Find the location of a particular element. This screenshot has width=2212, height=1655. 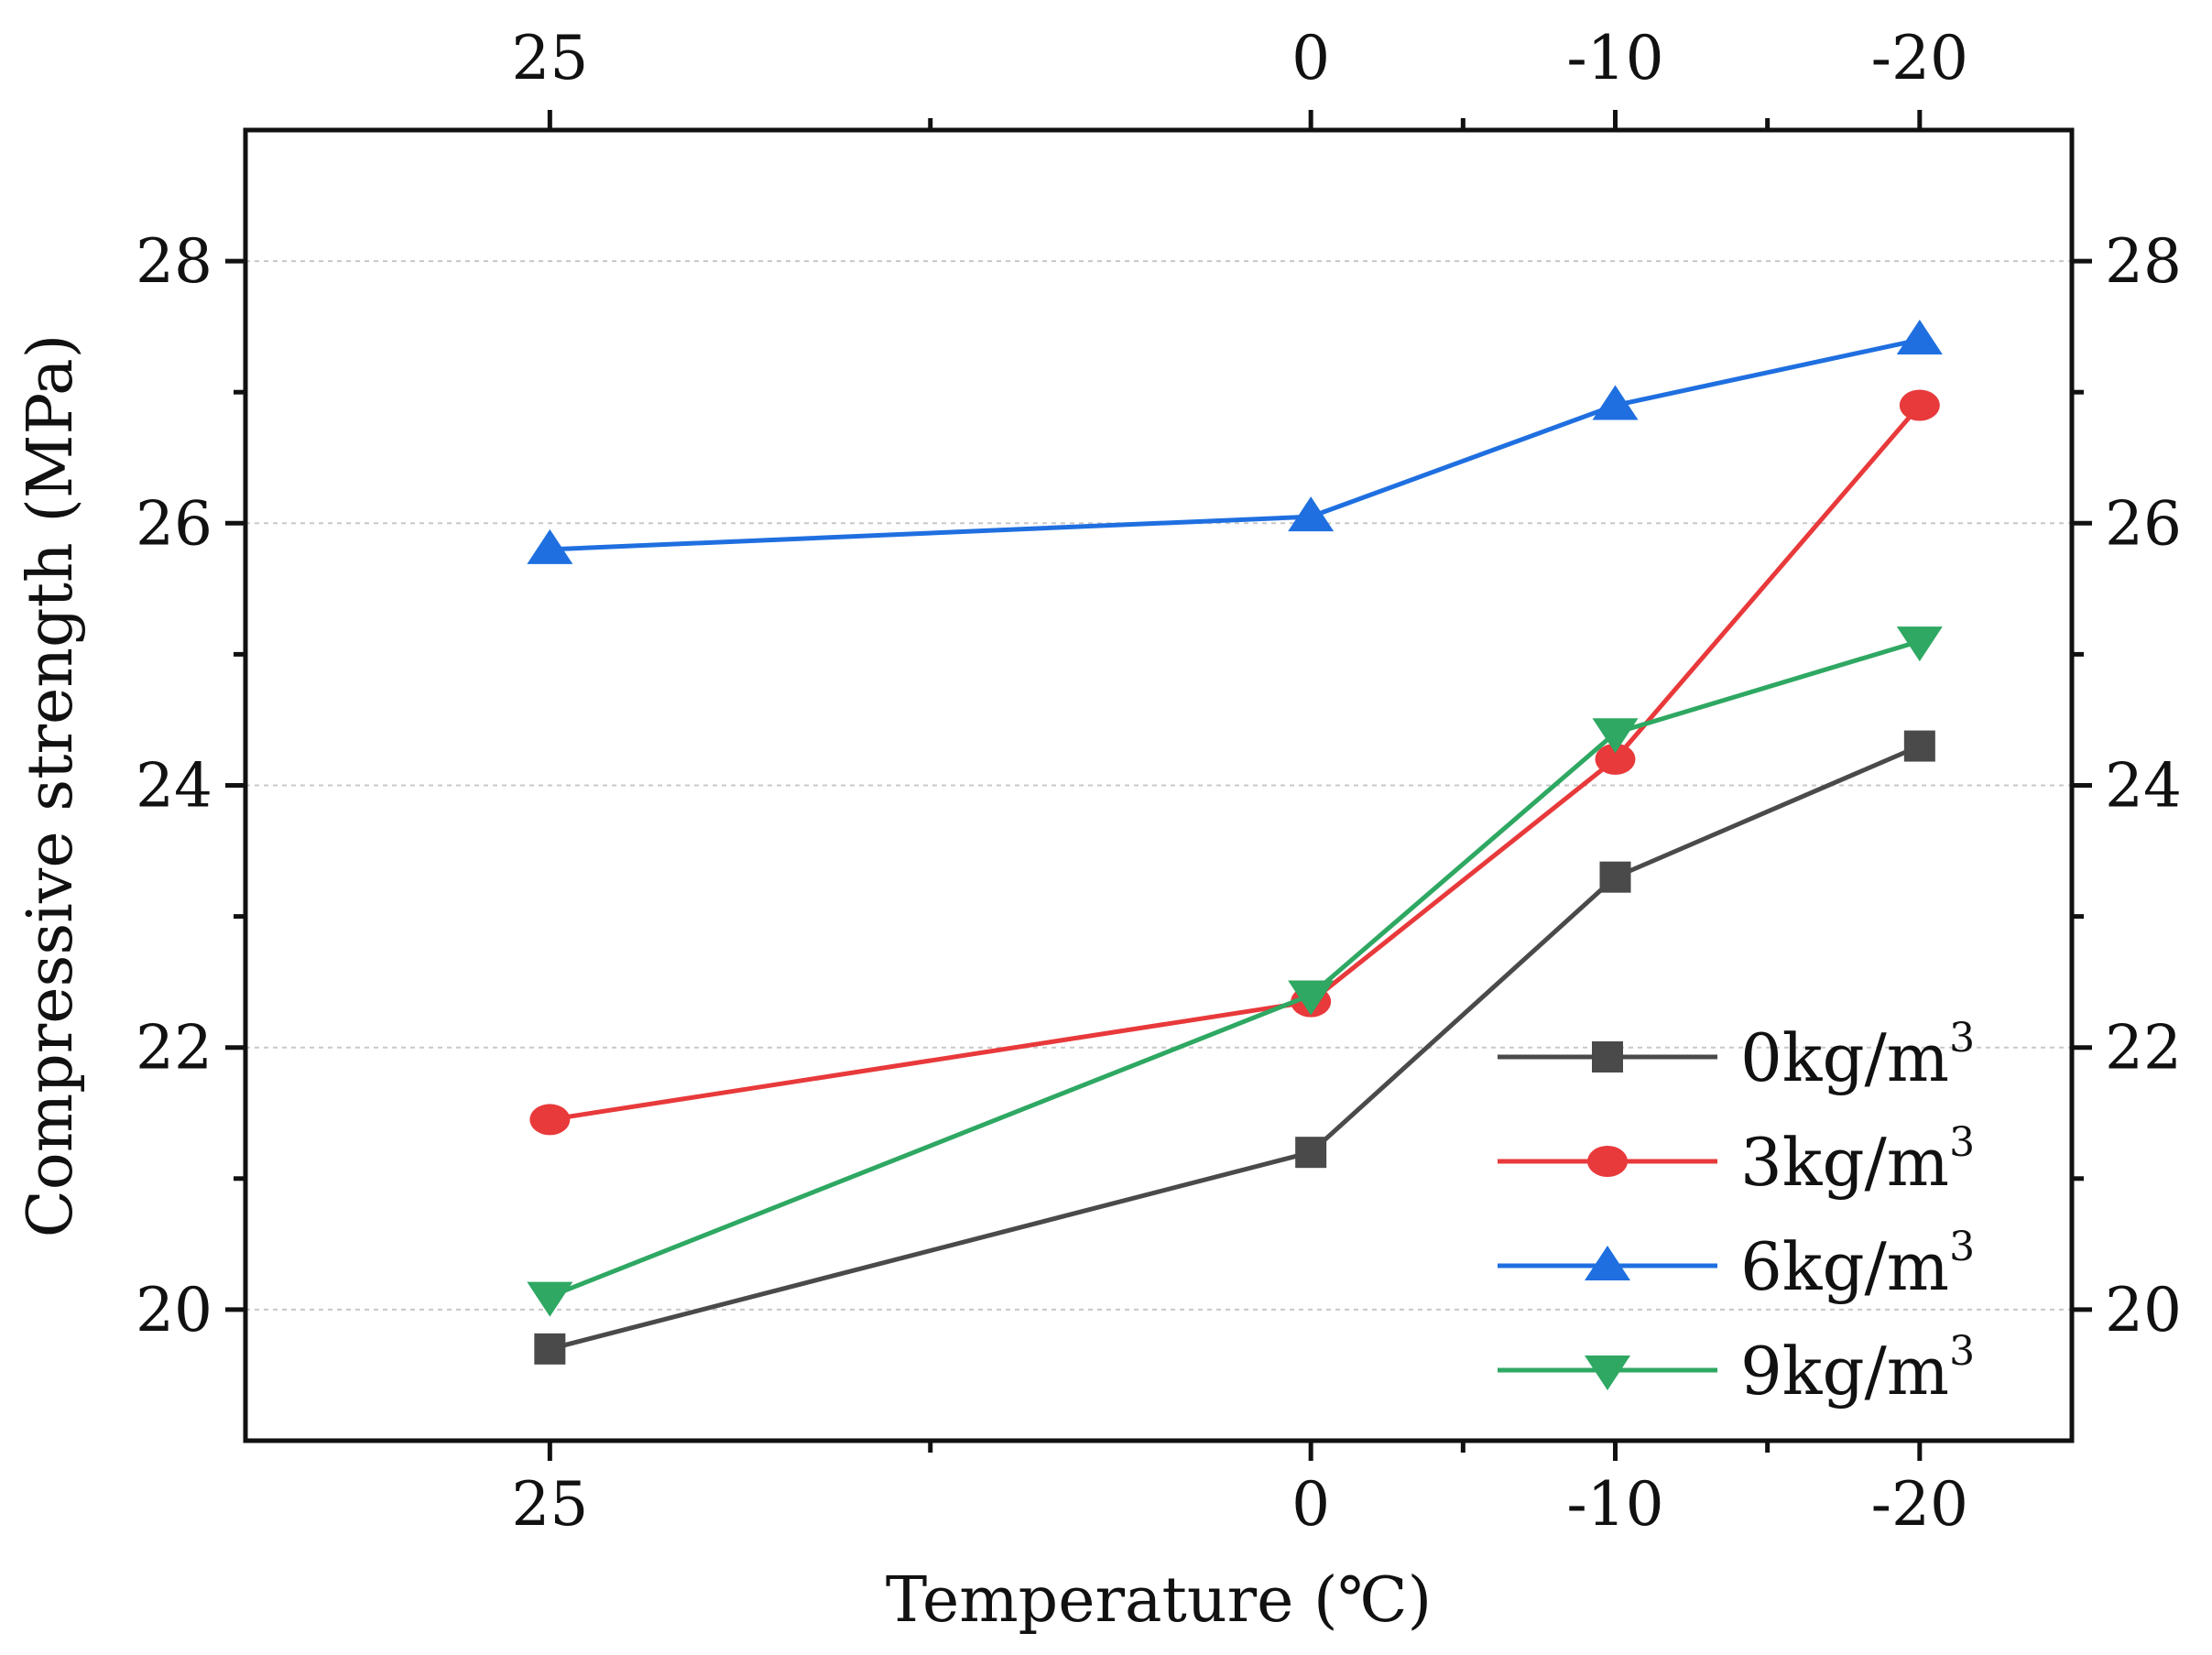

legend-label: 6kg/m3 is located at coordinates (1857, 1264).